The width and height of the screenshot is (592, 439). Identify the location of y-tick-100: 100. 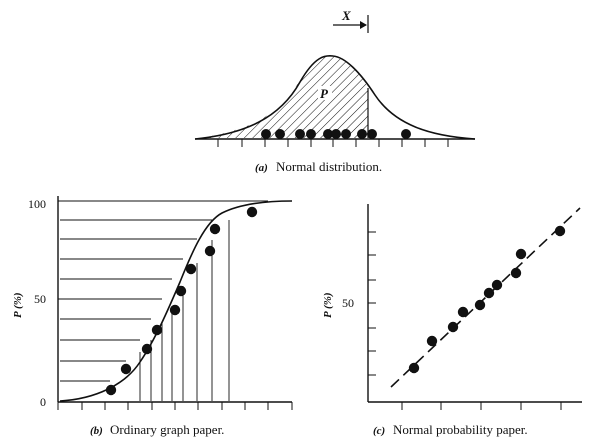
(37, 204).